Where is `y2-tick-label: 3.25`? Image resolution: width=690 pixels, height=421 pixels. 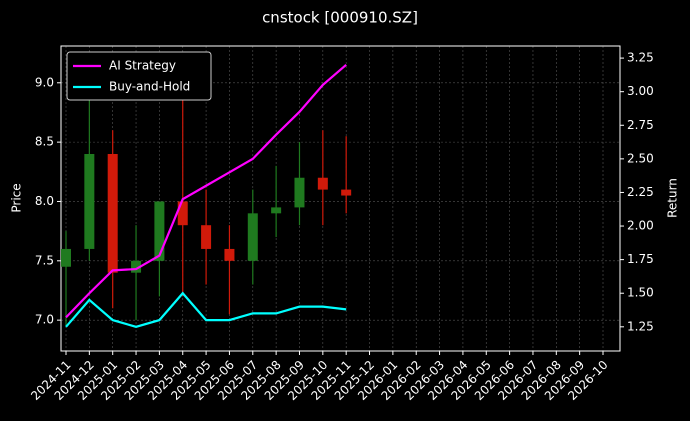 y2-tick-label: 3.25 is located at coordinates (640, 58).